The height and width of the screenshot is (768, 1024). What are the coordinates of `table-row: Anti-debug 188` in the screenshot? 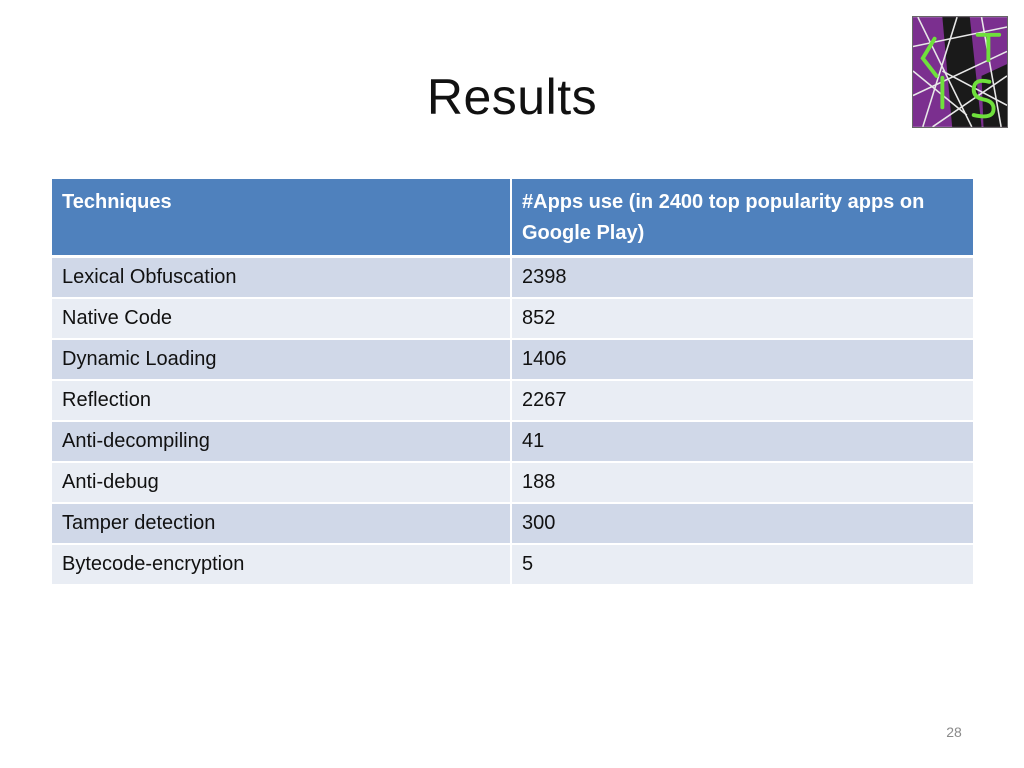 It's located at (512, 483).